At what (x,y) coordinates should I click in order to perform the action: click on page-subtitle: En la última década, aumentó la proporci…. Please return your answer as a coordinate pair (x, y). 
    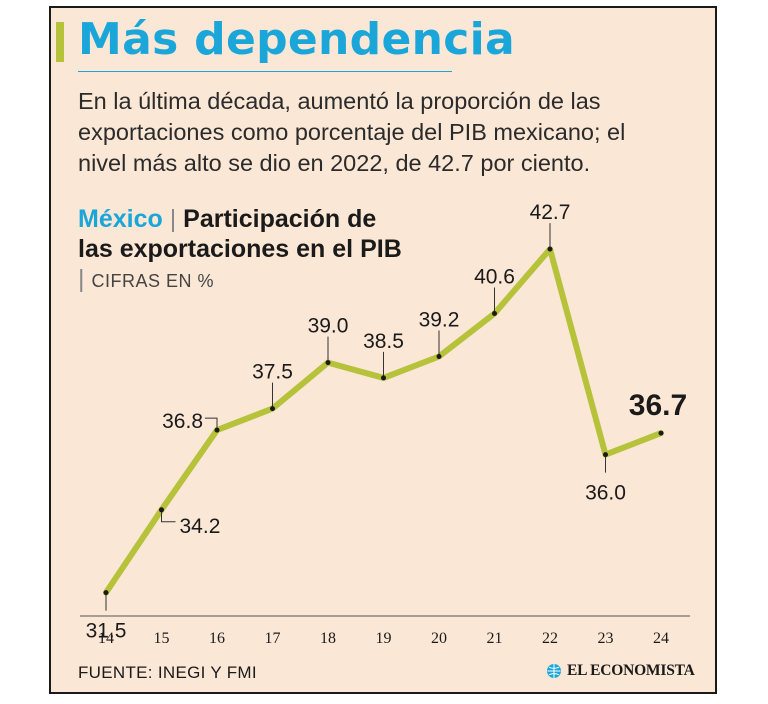
    Looking at the image, I should click on (352, 132).